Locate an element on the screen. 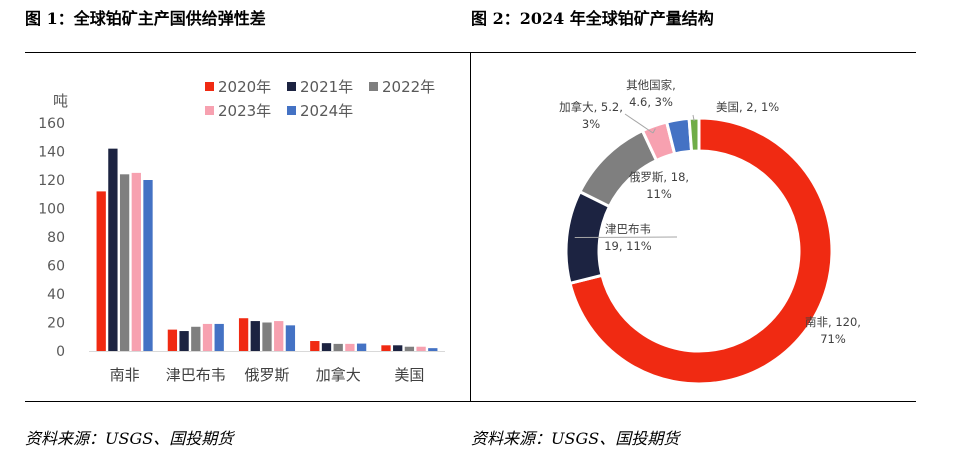  figure-1-title: 图 1：全球铂矿主产国供给弹性差 is located at coordinates (145, 18).